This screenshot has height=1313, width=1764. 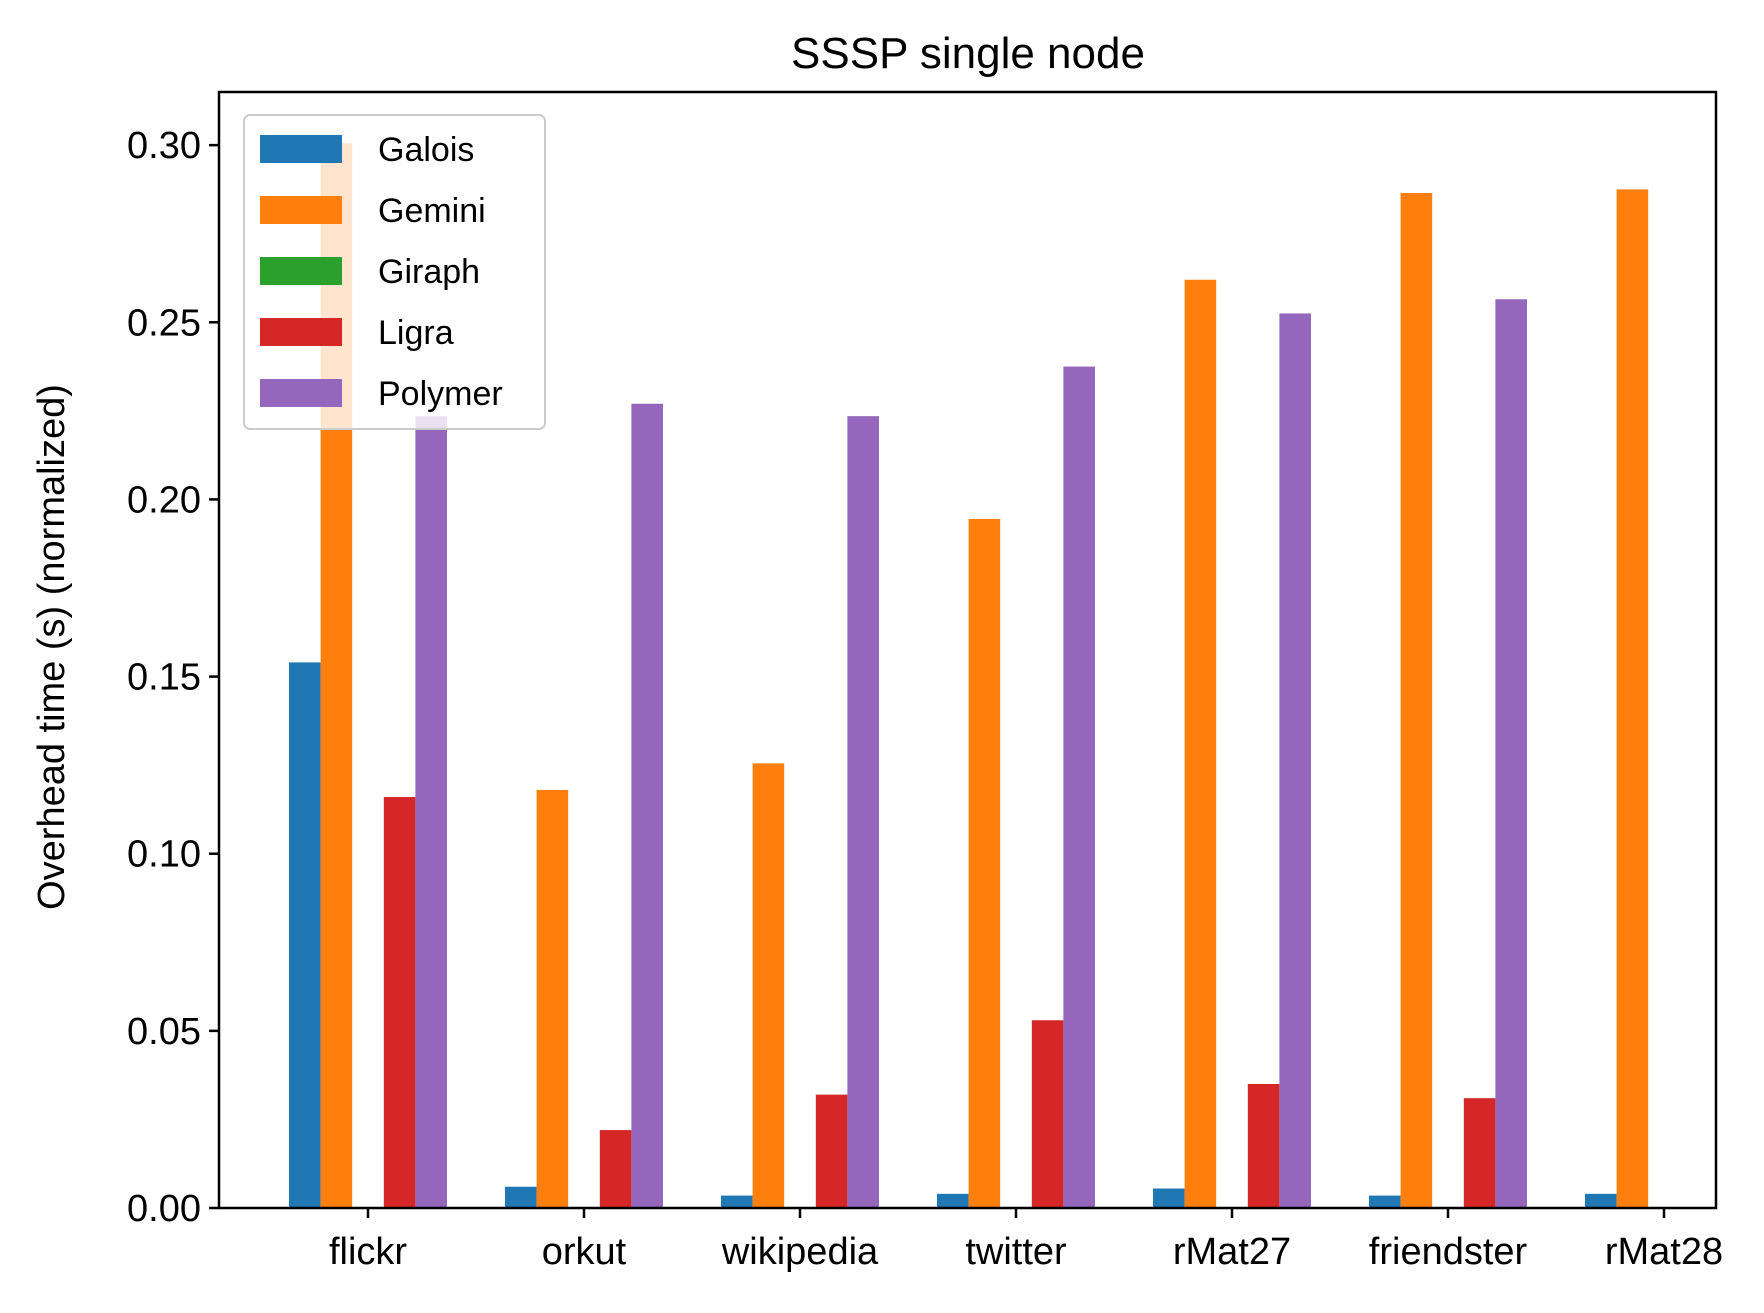 What do you see at coordinates (164, 1209) in the screenshot?
I see `y-tick-label: 0.00` at bounding box center [164, 1209].